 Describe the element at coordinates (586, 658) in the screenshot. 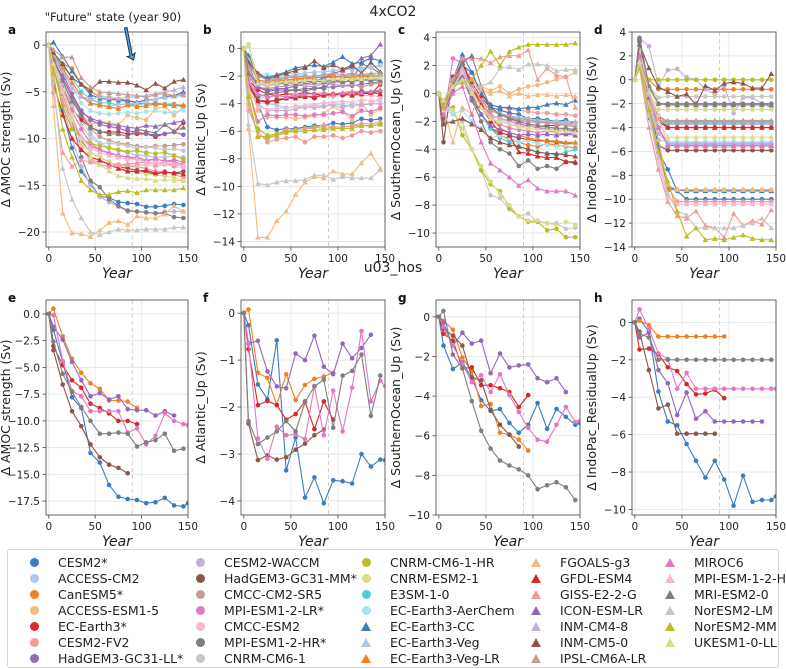

I see `legend-item: IPSL-CM6A-LR` at that location.